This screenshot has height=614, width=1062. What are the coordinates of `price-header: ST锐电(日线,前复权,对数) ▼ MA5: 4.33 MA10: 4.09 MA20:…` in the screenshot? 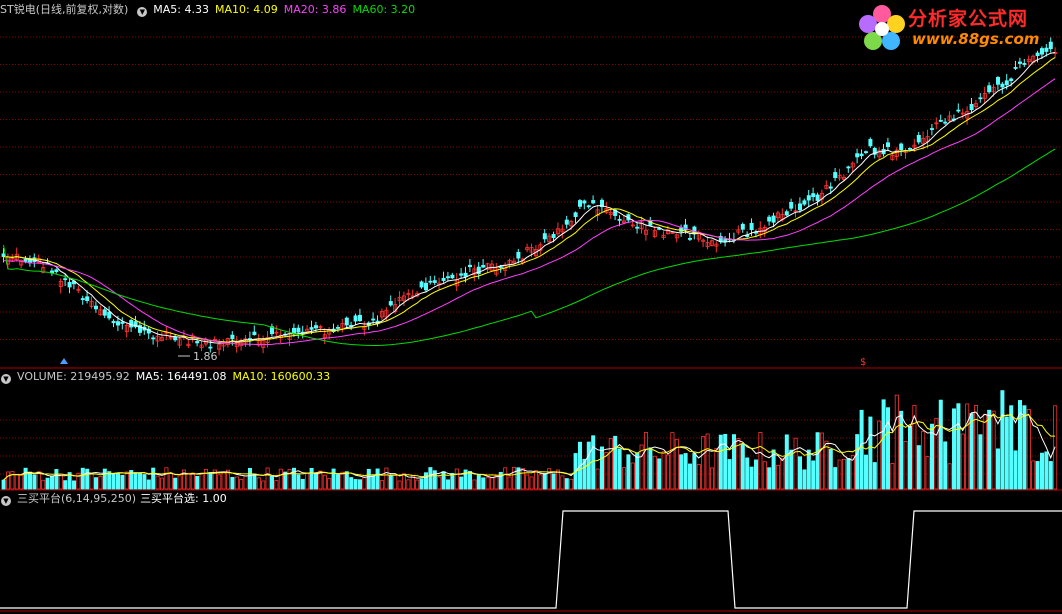 It's located at (210, 10).